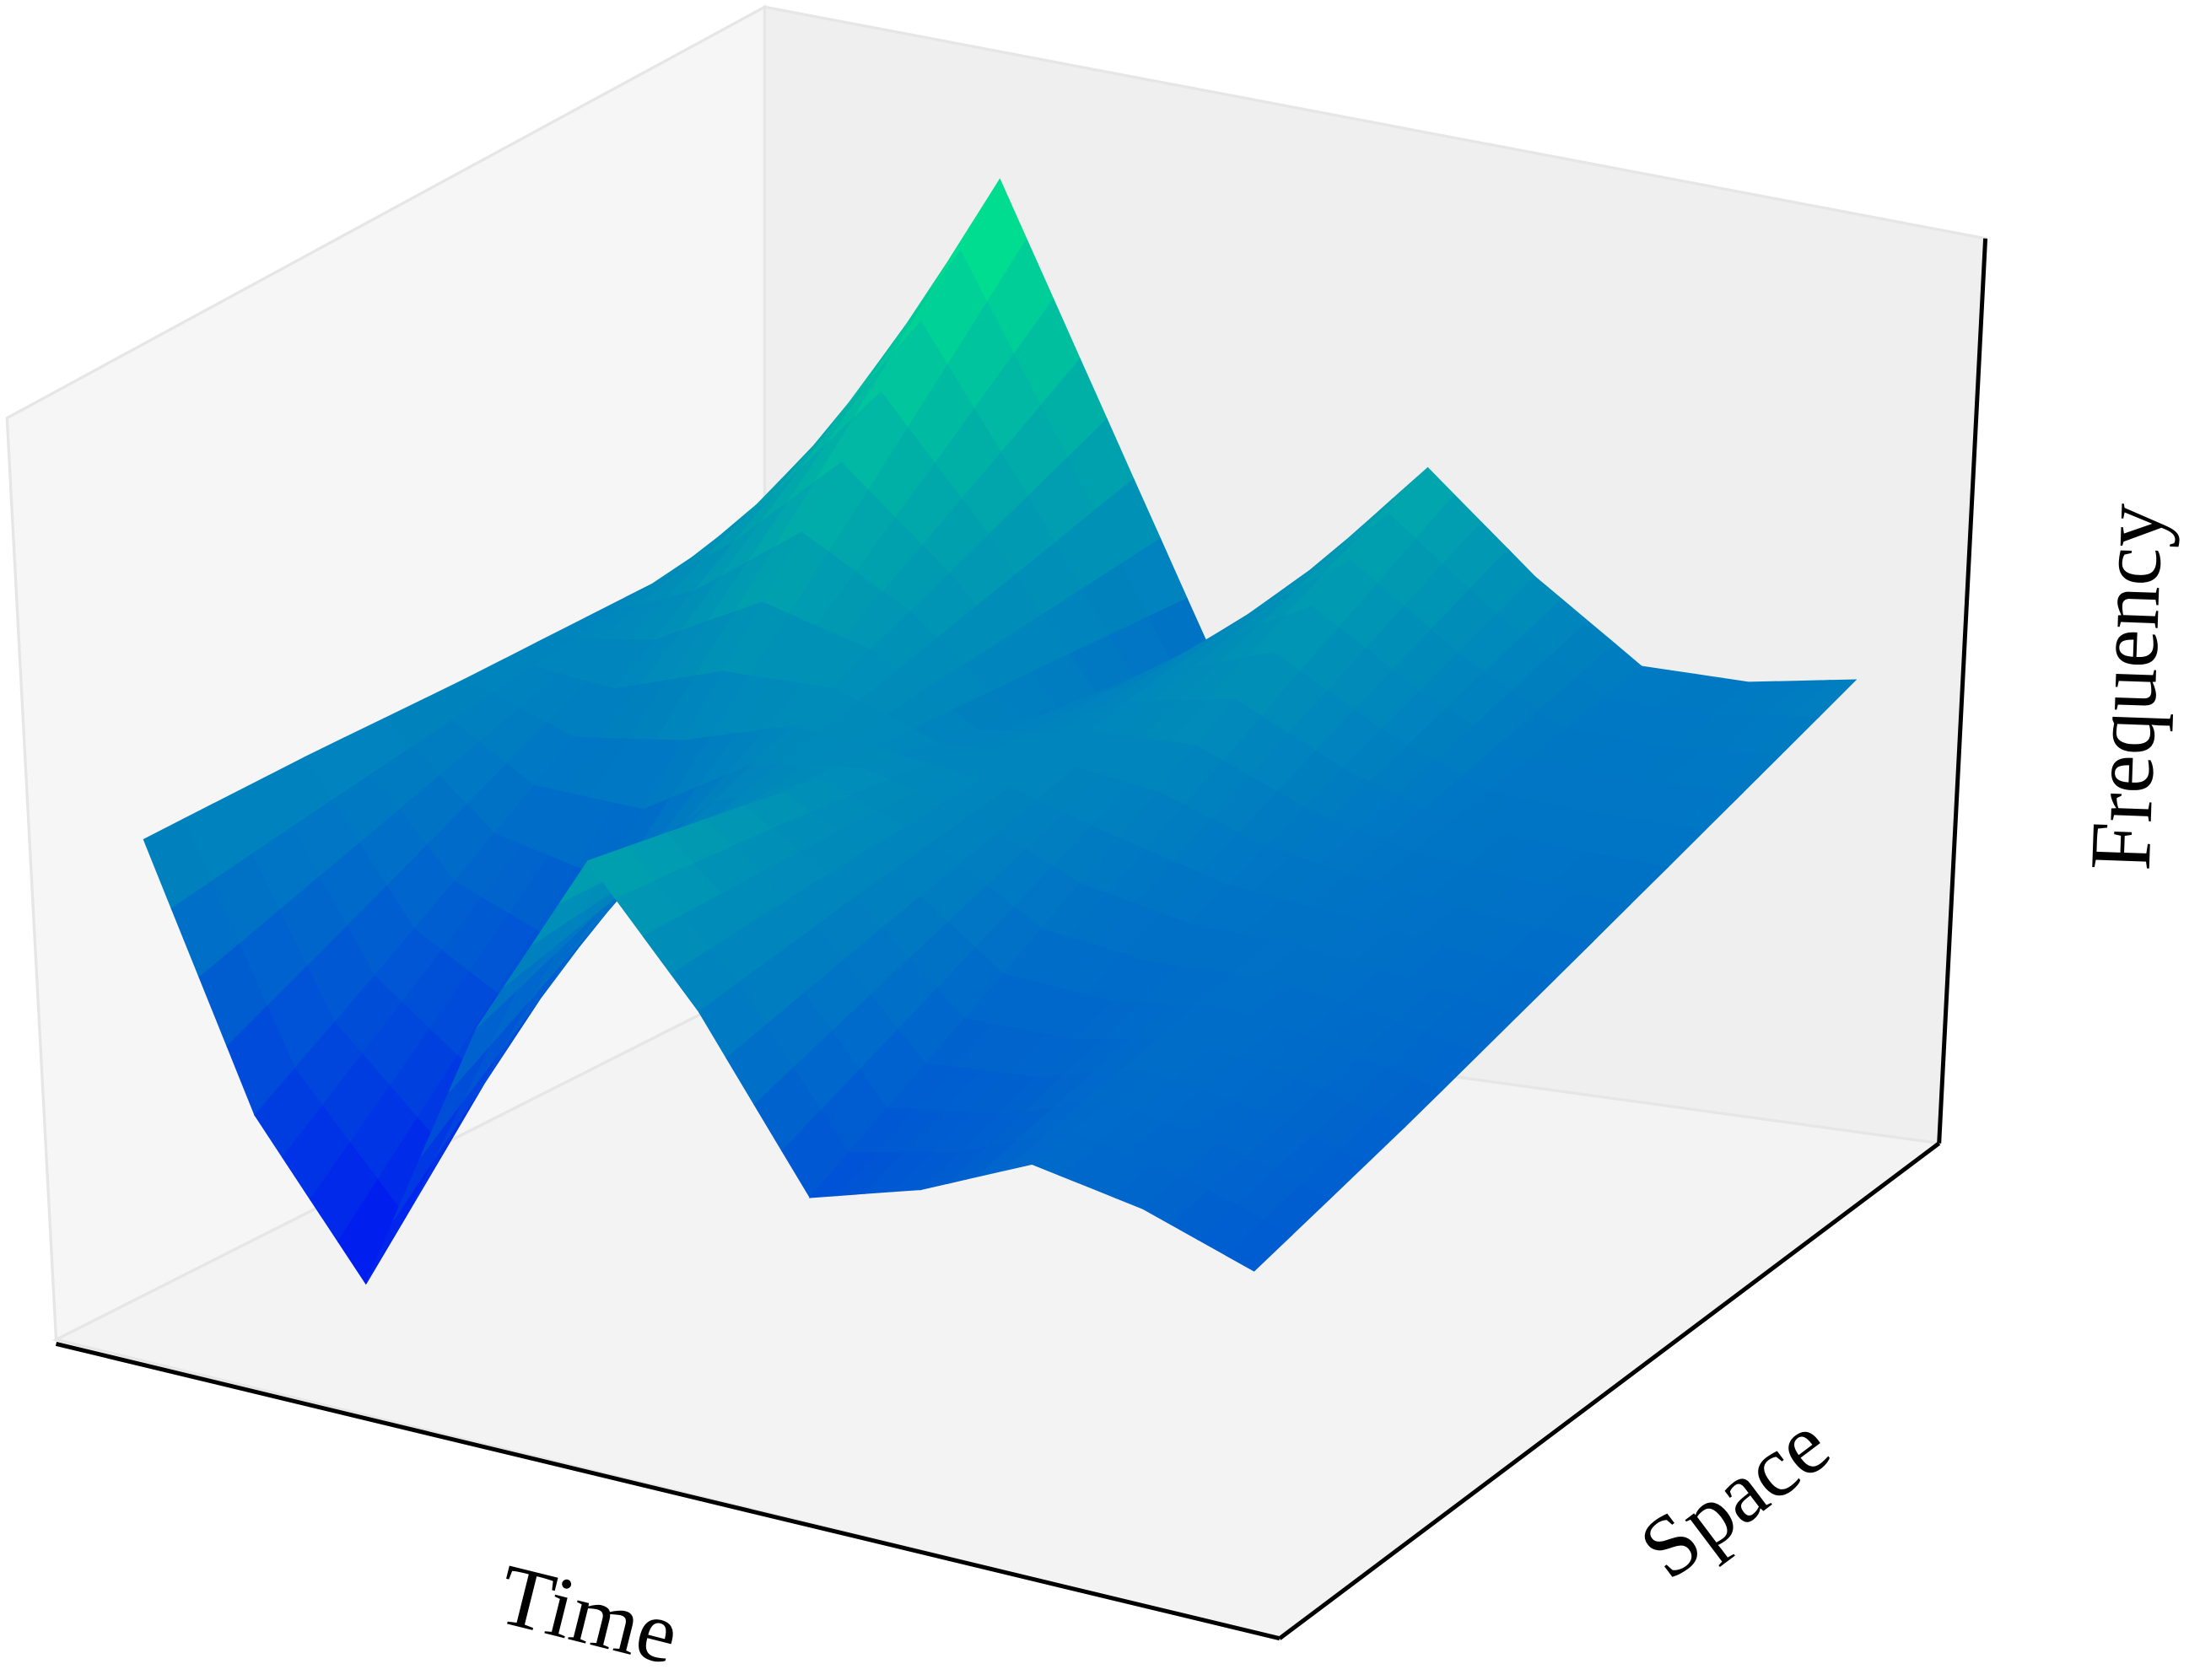 This screenshot has width=2200, height=1680. What do you see at coordinates (589, 1613) in the screenshot?
I see `x-axis-label: Time` at bounding box center [589, 1613].